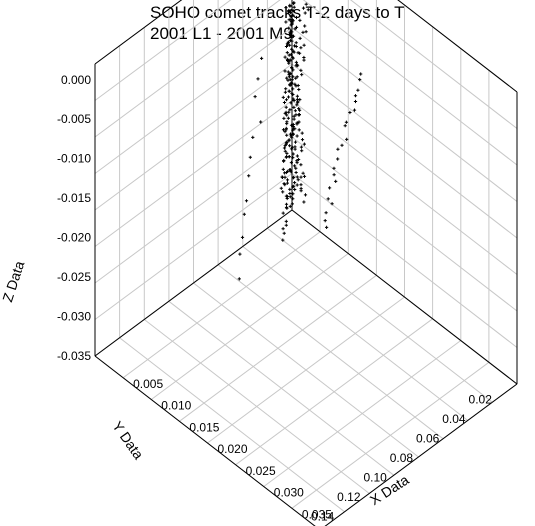  Describe the element at coordinates (261, 471) in the screenshot. I see `x-tick-label: 0.025` at that location.